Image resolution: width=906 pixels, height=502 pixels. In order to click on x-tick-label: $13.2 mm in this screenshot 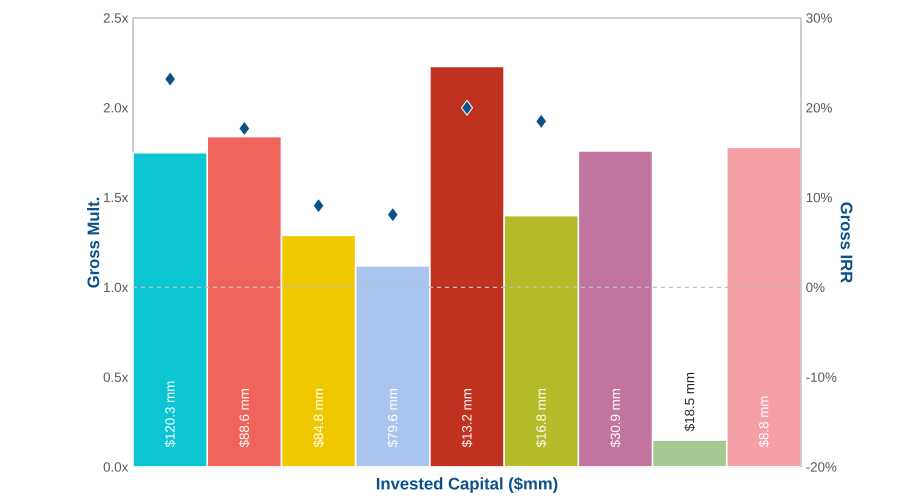, I will do `click(467, 418)`.